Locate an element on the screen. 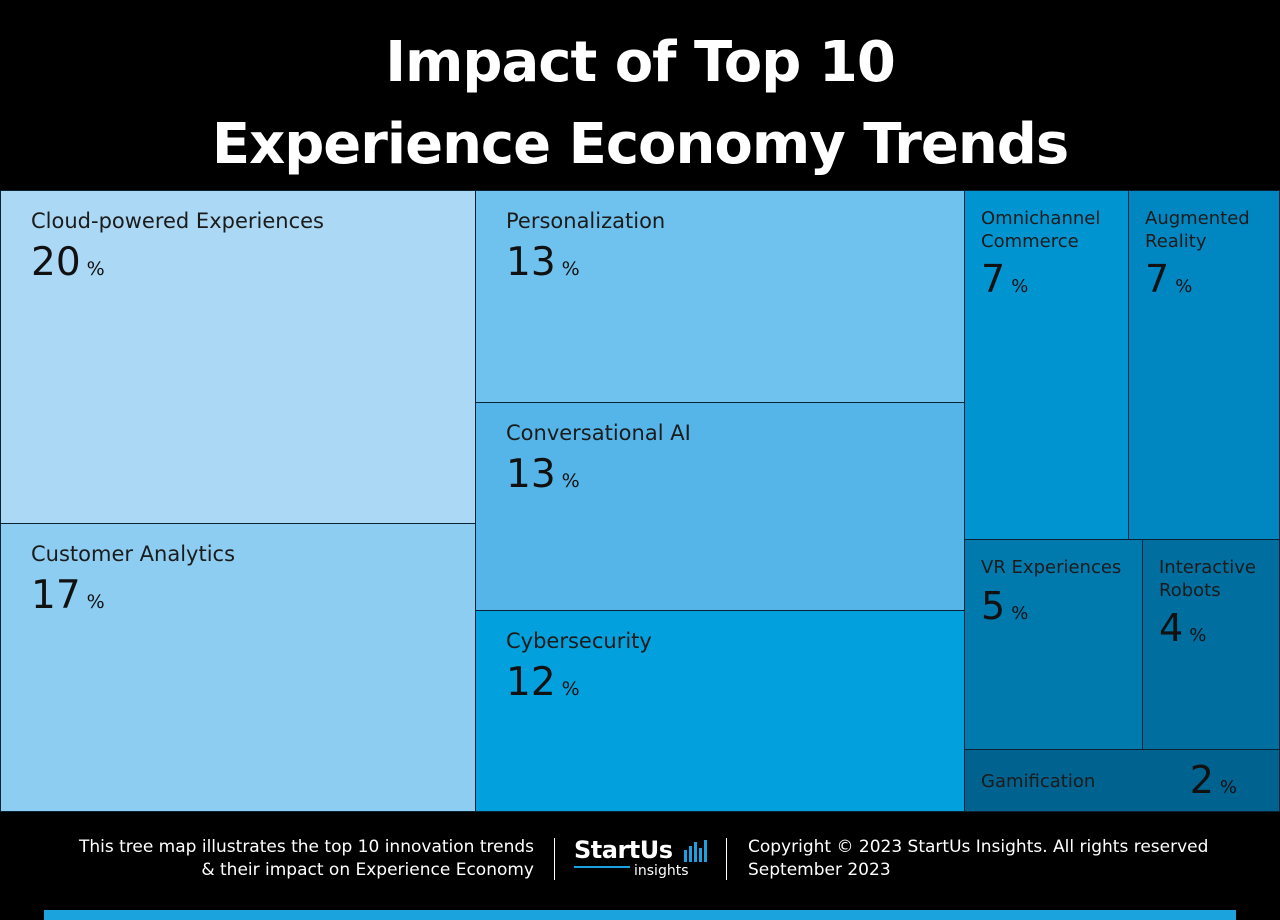 Image resolution: width=1280 pixels, height=920 pixels. tile-value: 4% is located at coordinates (1183, 628).